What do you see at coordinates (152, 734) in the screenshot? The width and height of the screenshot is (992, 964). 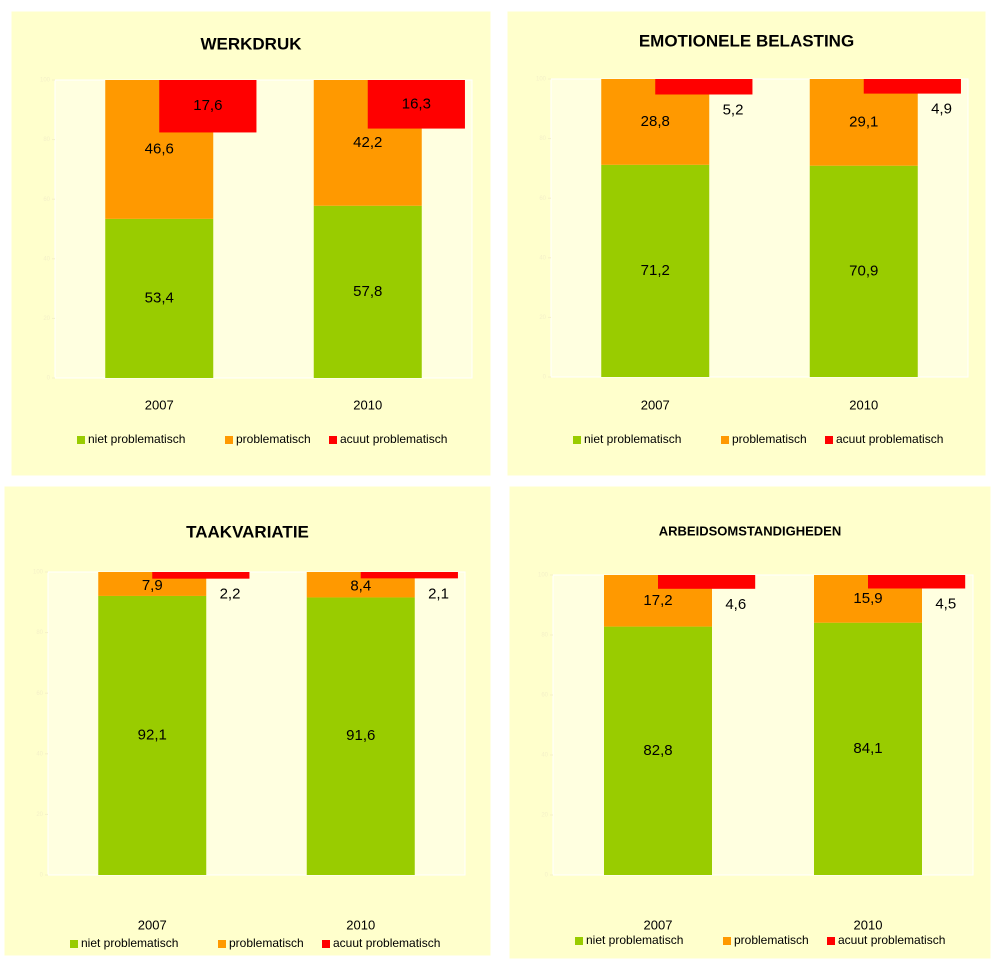 I see `value-label: 92,1` at bounding box center [152, 734].